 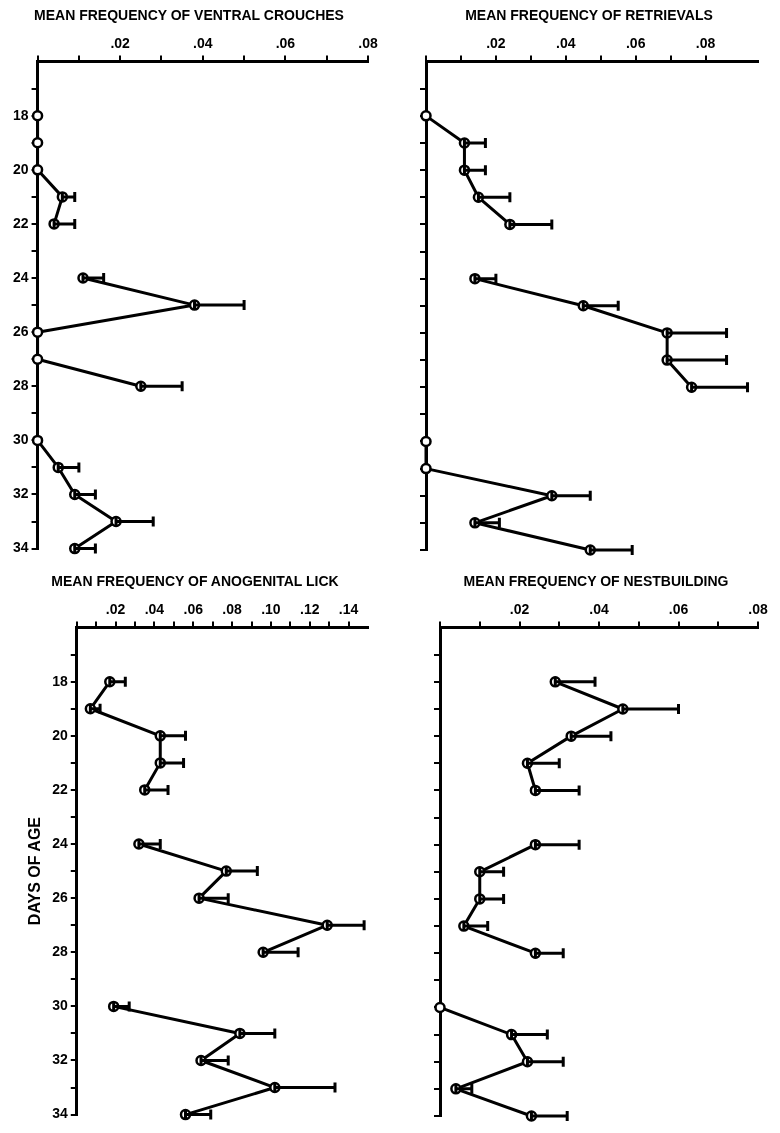 I want to click on x-tick-label: .14, so click(x=348, y=609).